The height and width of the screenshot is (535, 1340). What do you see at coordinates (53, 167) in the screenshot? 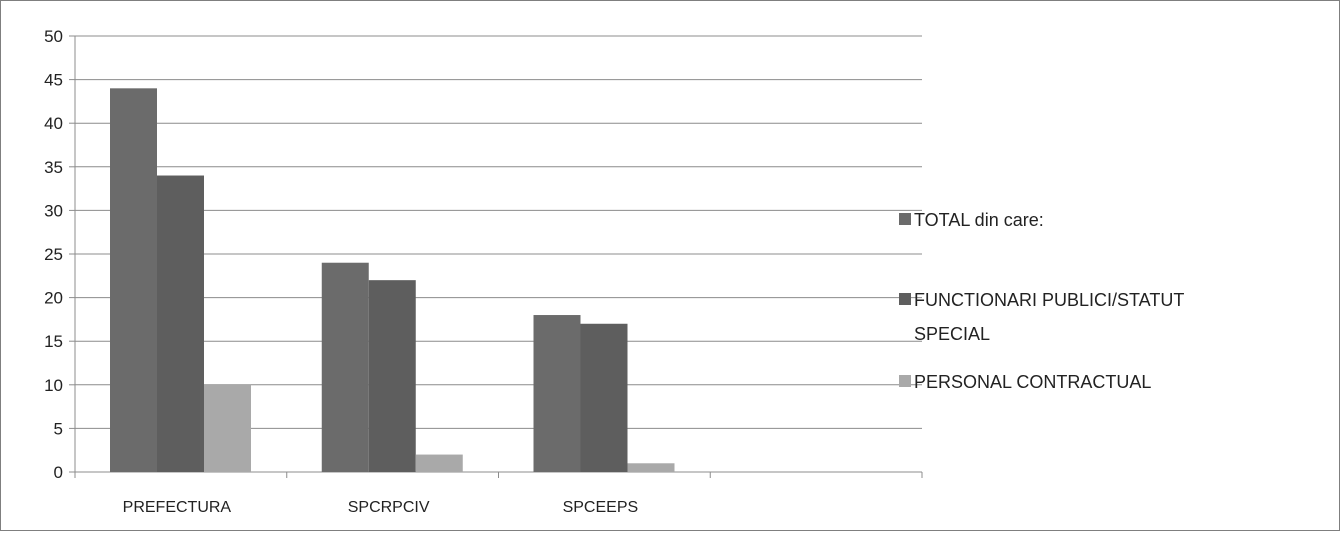
I see `y-tick-label: 35` at bounding box center [53, 167].